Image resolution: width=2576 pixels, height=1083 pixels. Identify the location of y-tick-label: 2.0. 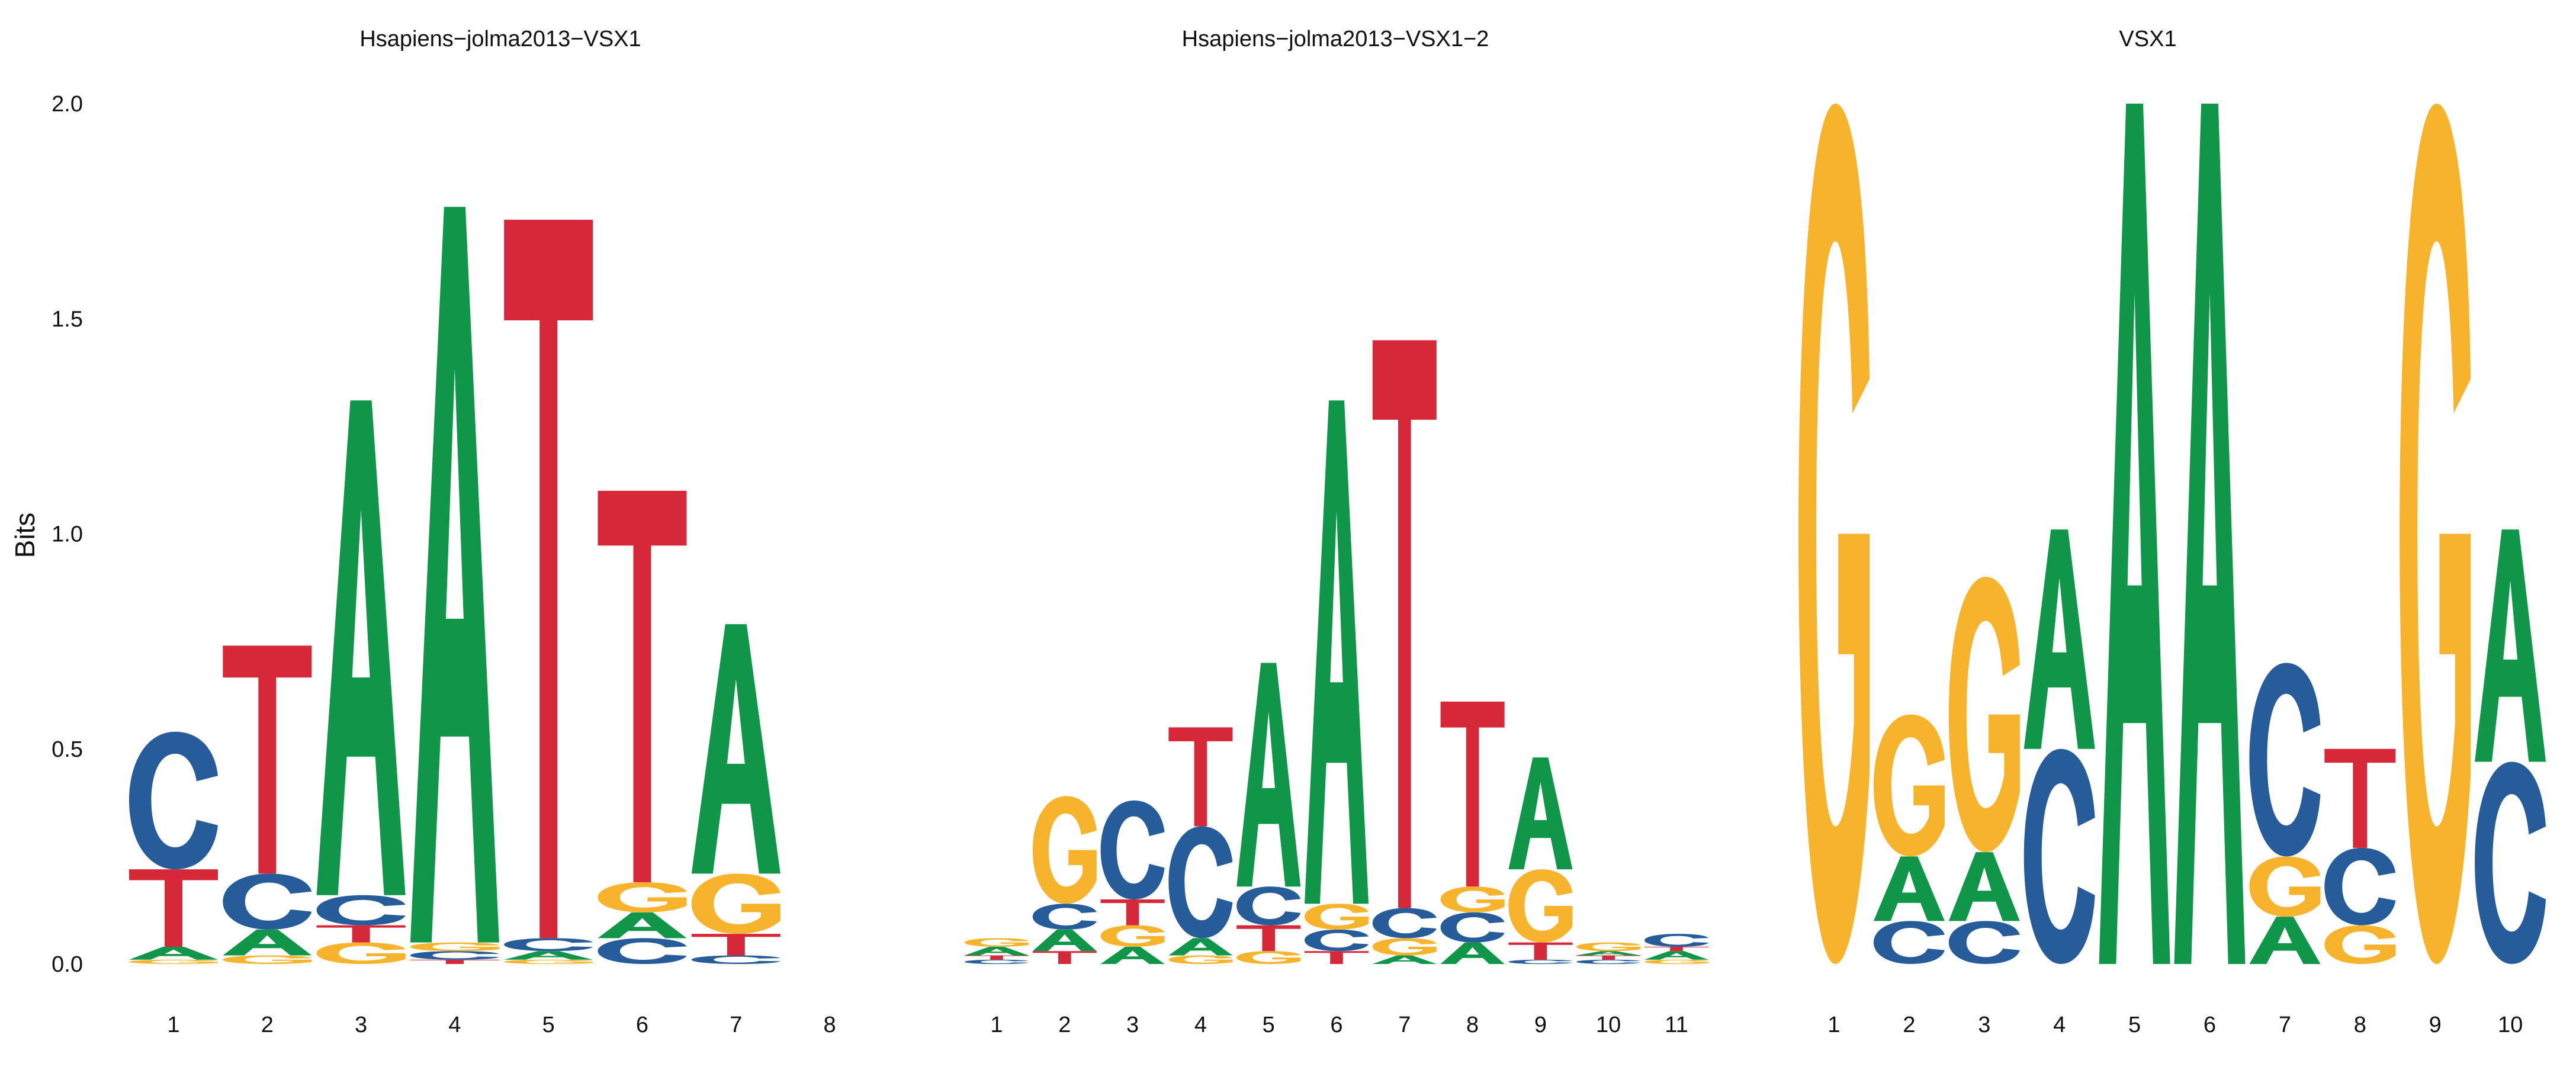
(67, 105).